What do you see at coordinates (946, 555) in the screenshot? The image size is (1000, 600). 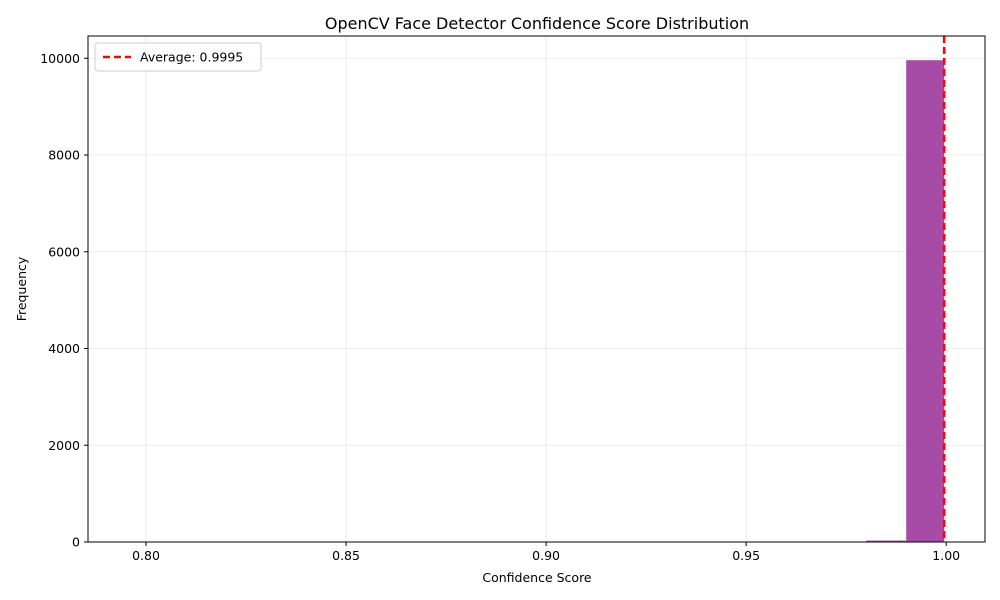 I see `x-tick-label: 1.00` at bounding box center [946, 555].